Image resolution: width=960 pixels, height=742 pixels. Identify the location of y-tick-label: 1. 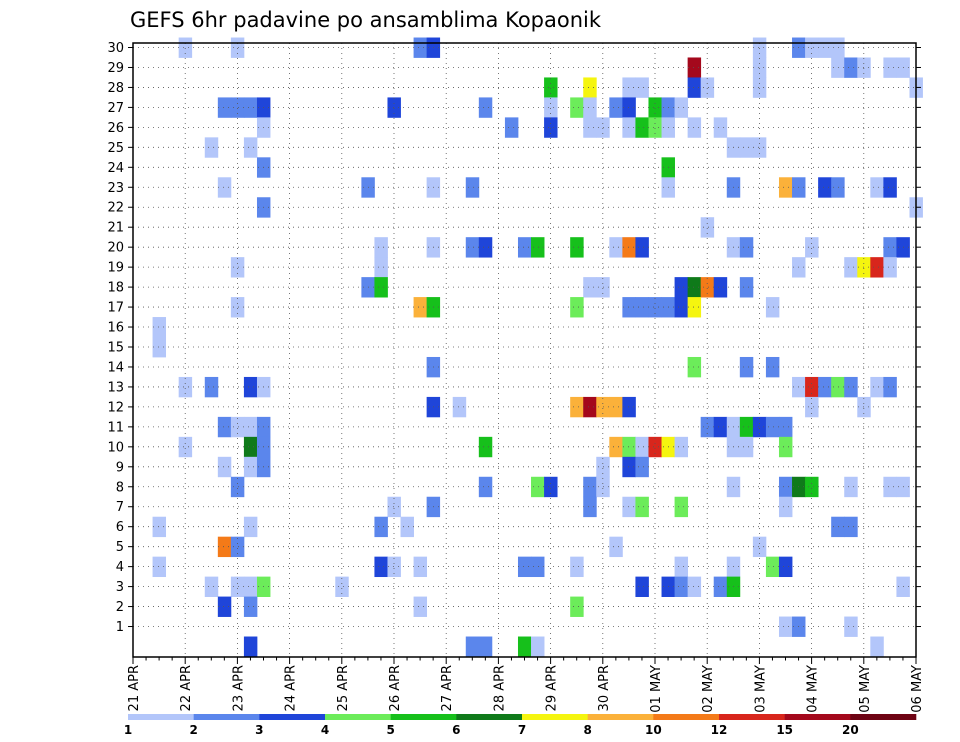
(120, 627).